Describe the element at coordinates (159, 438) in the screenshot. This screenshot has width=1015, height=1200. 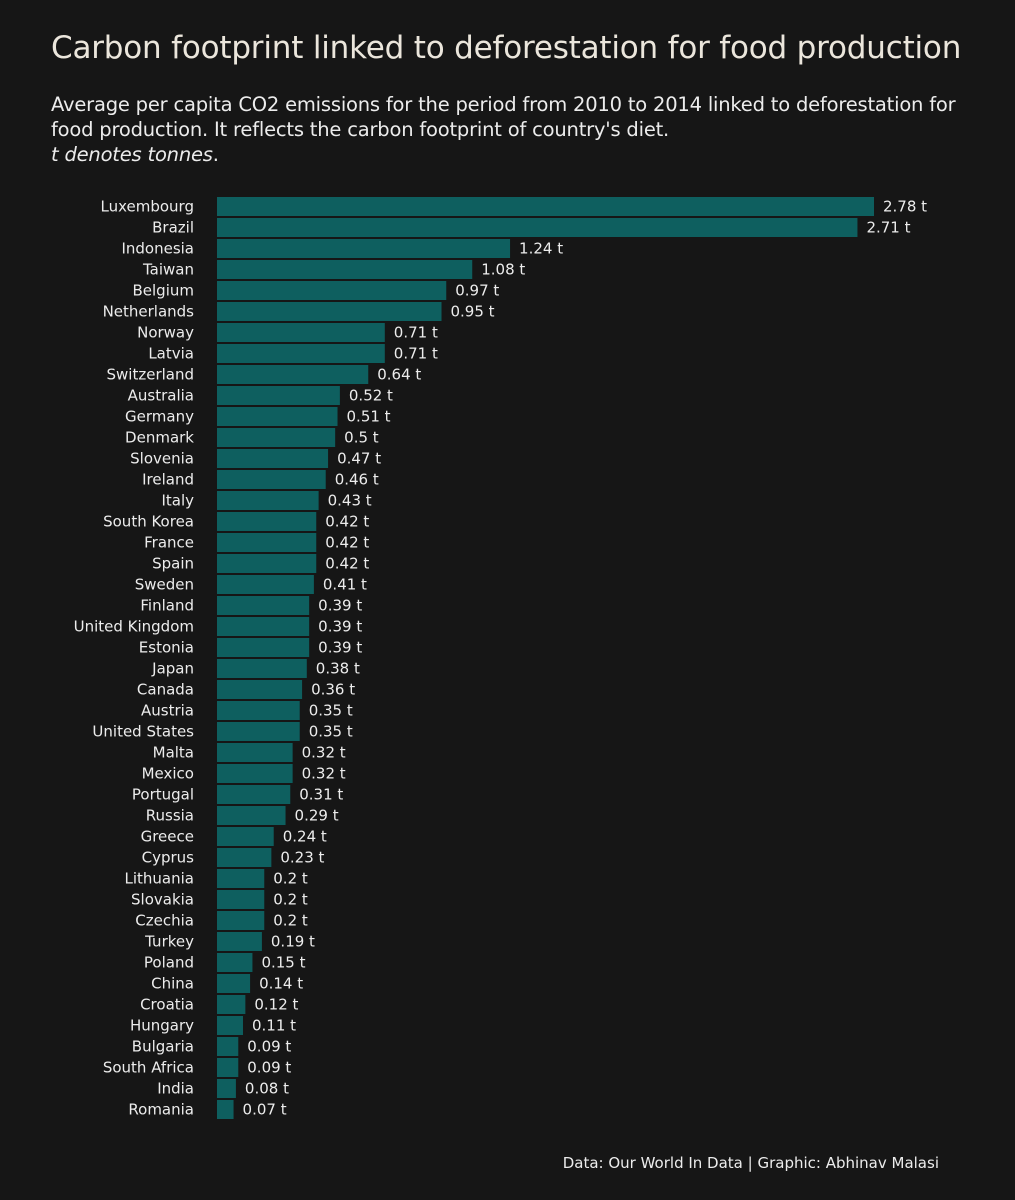
I see `category-label-denmark: Denmark` at that location.